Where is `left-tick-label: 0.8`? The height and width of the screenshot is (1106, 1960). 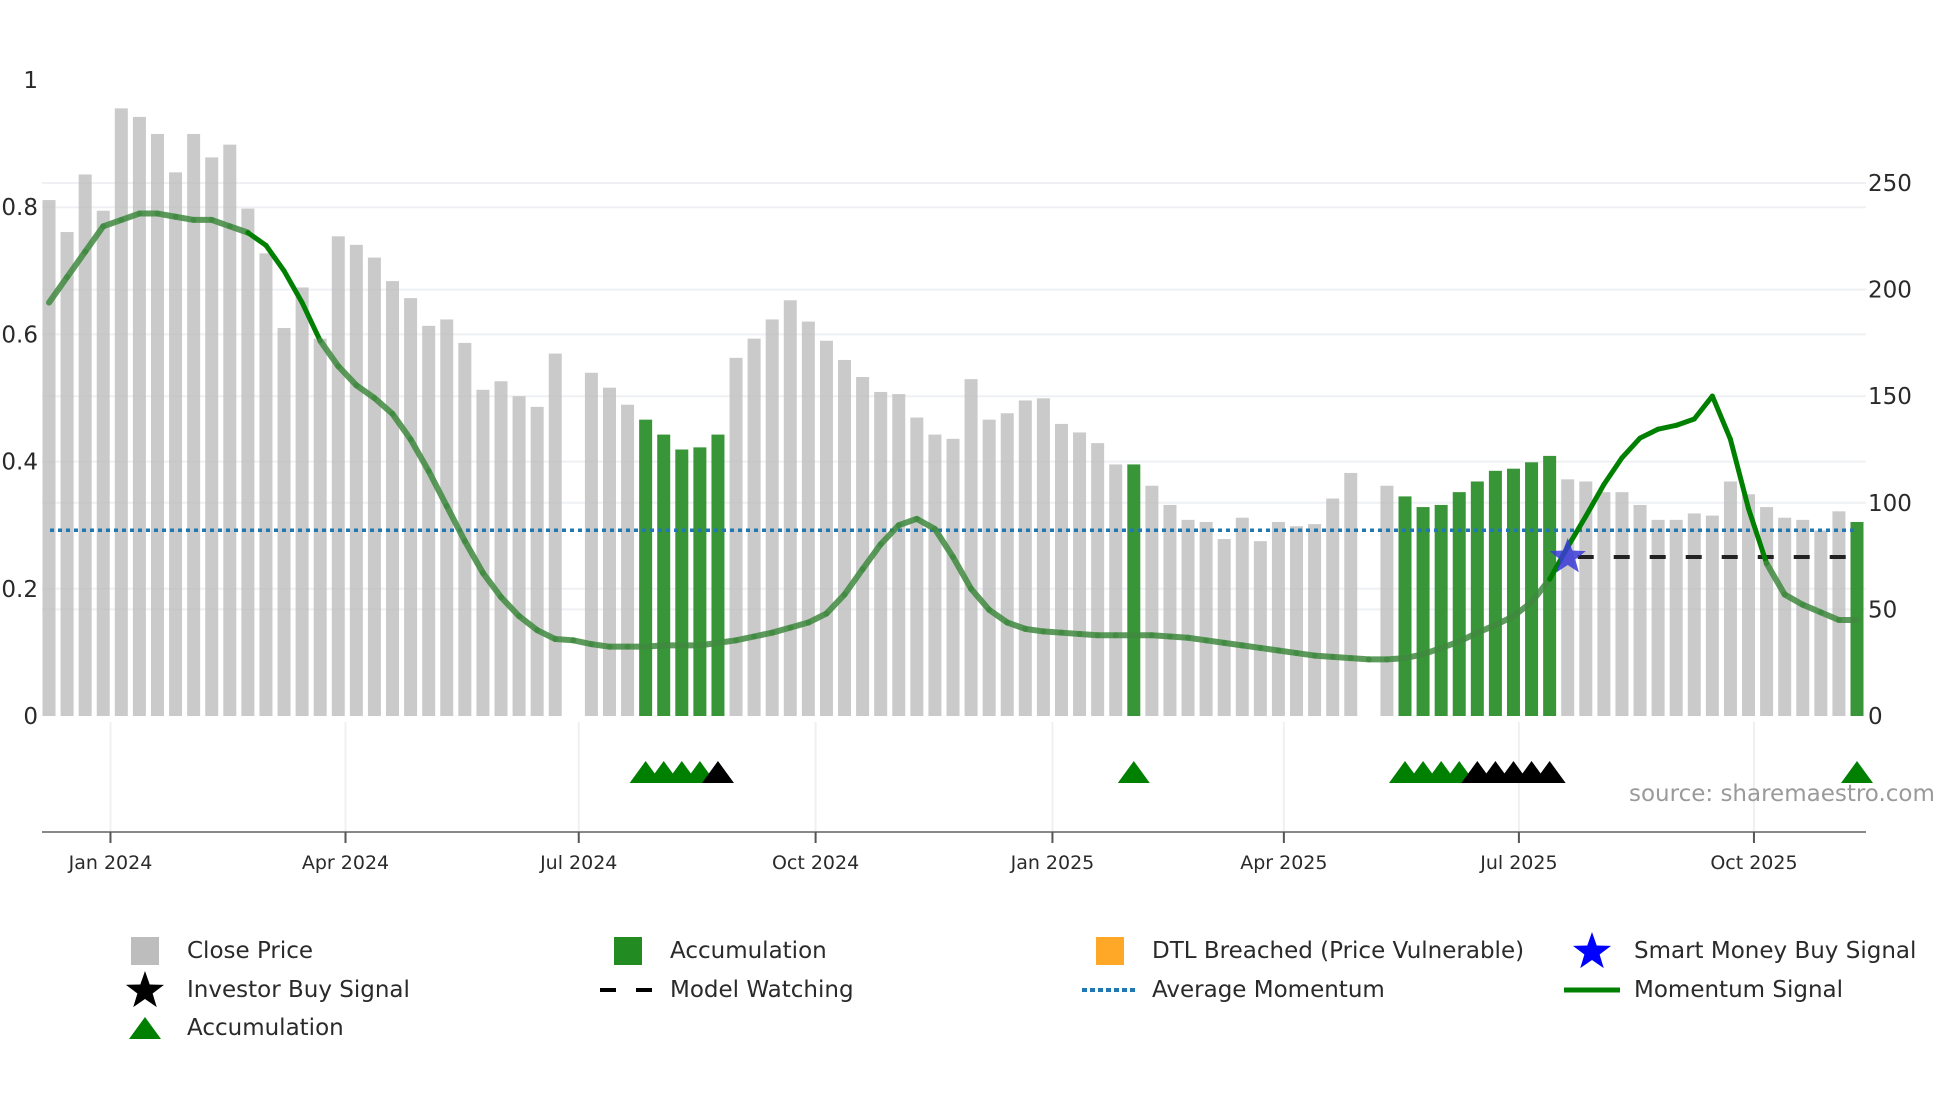 left-tick-label: 0.8 is located at coordinates (19, 208).